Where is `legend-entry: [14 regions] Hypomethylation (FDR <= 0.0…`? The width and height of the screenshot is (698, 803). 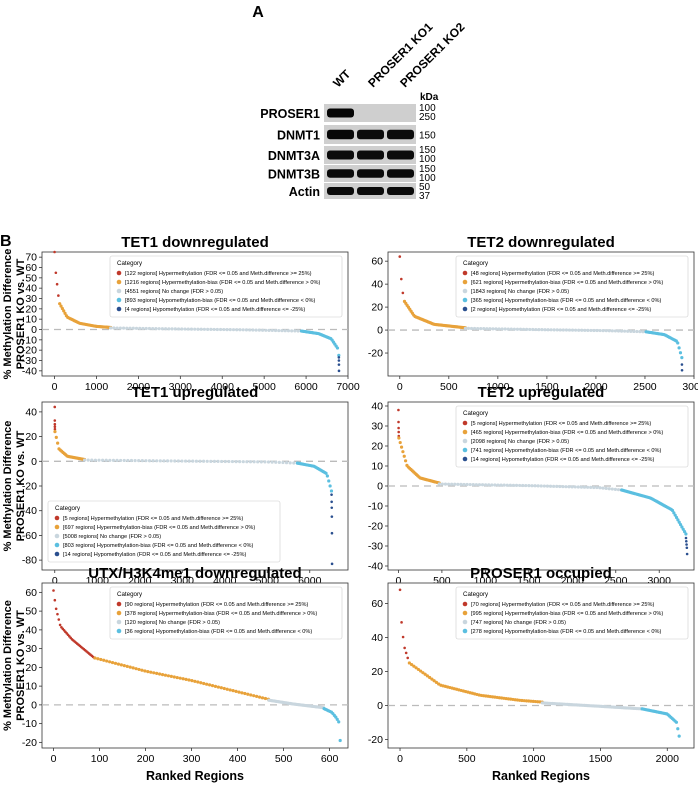
legend-entry: [14 regions] Hypomethylation (FDR <= 0.0… is located at coordinates (154, 555).